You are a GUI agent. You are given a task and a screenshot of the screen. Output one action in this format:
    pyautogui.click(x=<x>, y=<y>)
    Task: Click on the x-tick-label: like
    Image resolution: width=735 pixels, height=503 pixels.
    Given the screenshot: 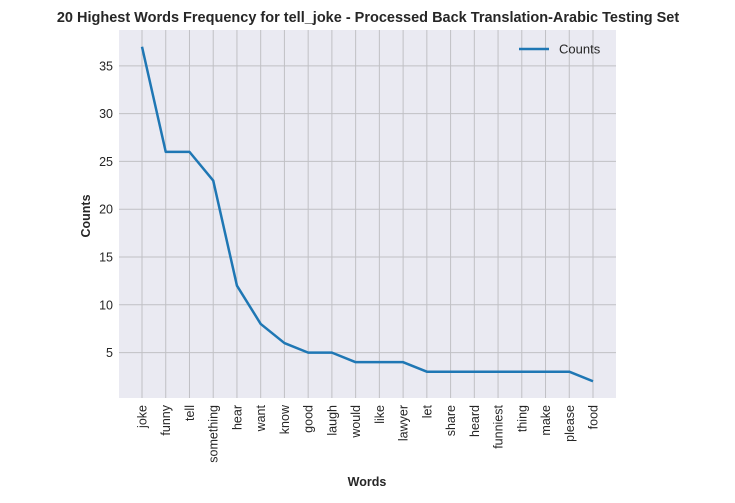 What is the action you would take?
    pyautogui.click(x=380, y=414)
    